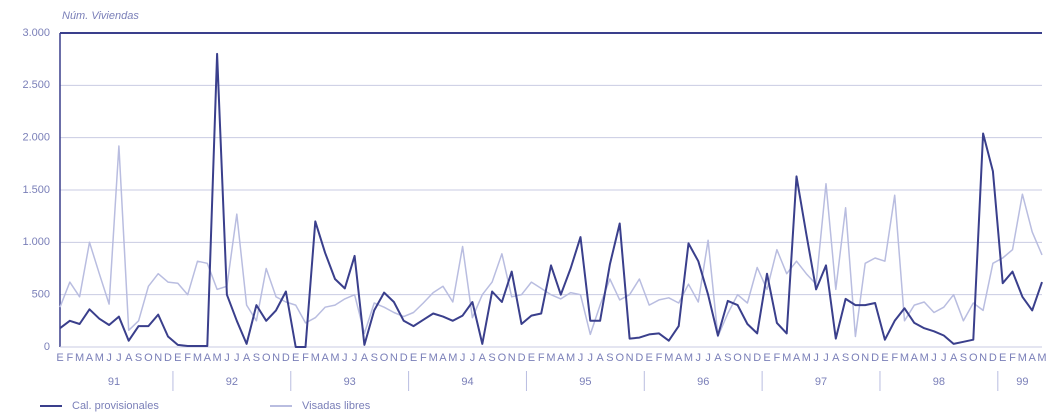 The height and width of the screenshot is (415, 1046). Describe the element at coordinates (336, 406) in the screenshot. I see `legend-label: Visadas libres` at that location.